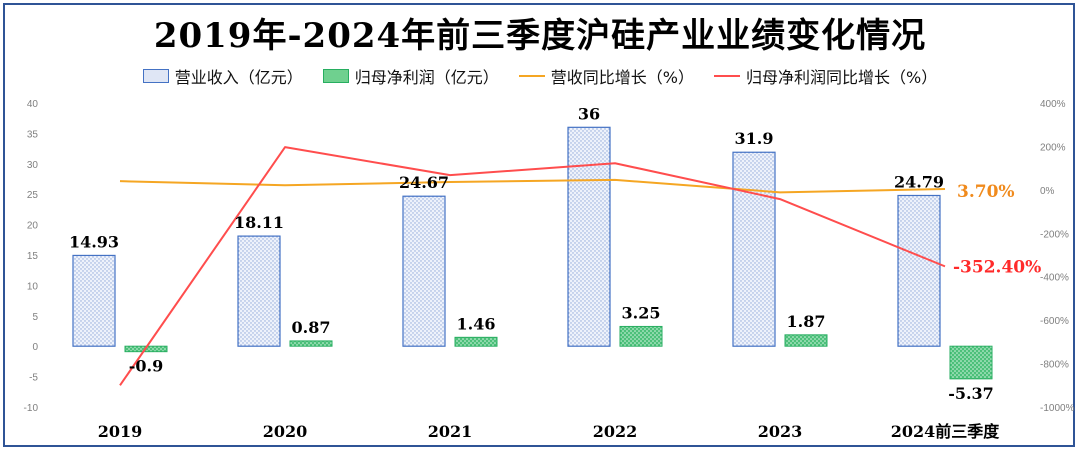 This screenshot has height=452, width=1080. What do you see at coordinates (33, 378) in the screenshot?
I see `left-axis-tick-label: -5` at bounding box center [33, 378].